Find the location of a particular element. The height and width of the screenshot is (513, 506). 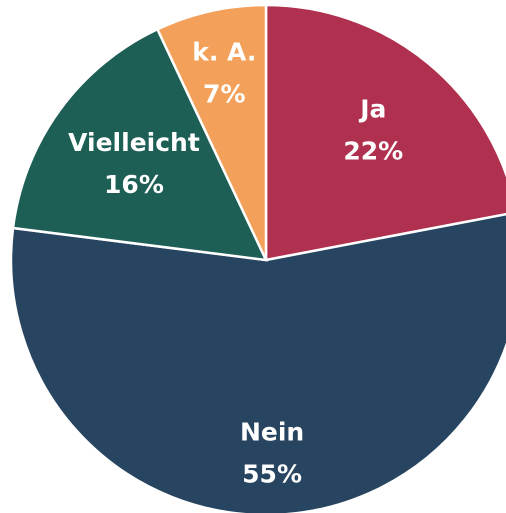

slice-label: k. A. is located at coordinates (224, 51).